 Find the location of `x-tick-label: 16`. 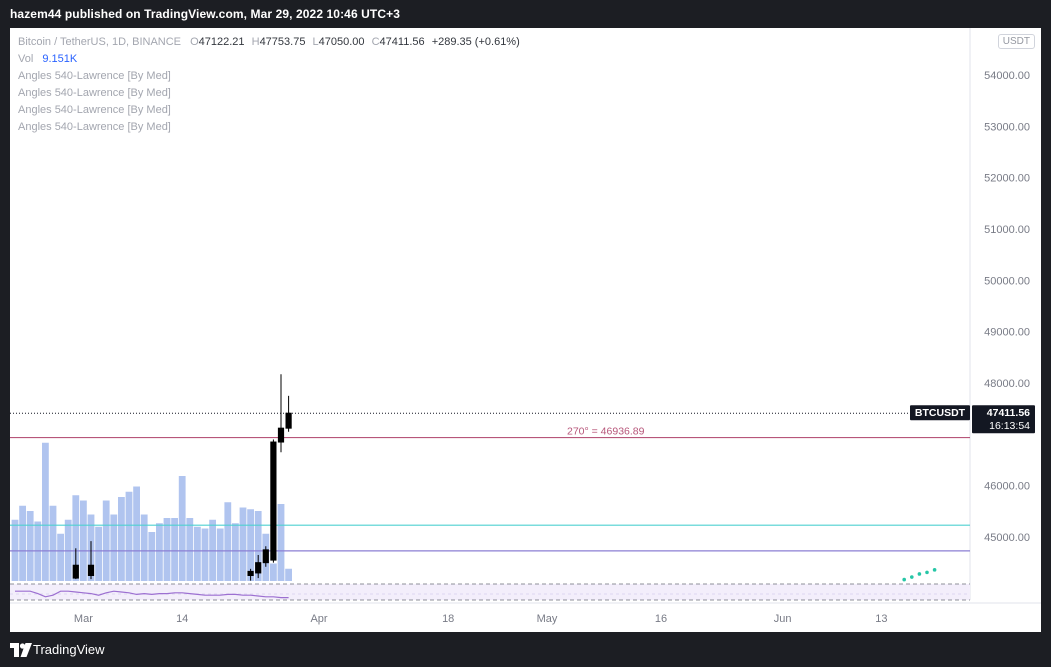

x-tick-label: 16 is located at coordinates (661, 619).